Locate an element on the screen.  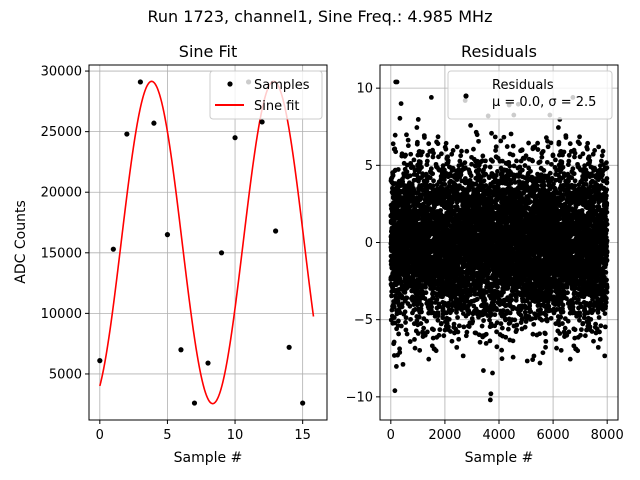
sine-fit-xtick-label: 10 is located at coordinates (235, 435).